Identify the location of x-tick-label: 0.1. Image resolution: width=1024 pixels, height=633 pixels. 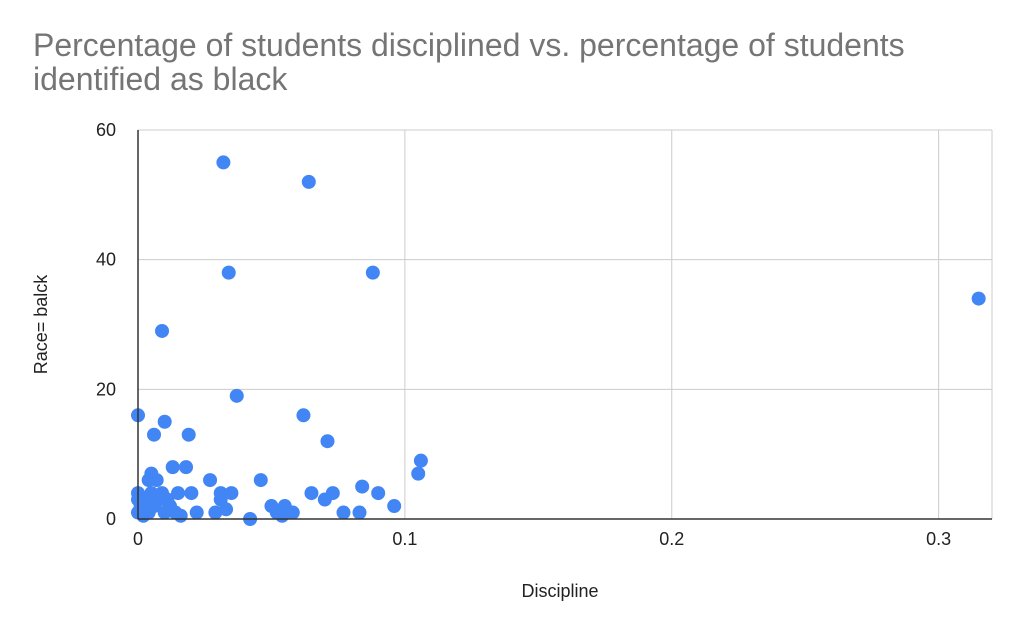
(404, 539).